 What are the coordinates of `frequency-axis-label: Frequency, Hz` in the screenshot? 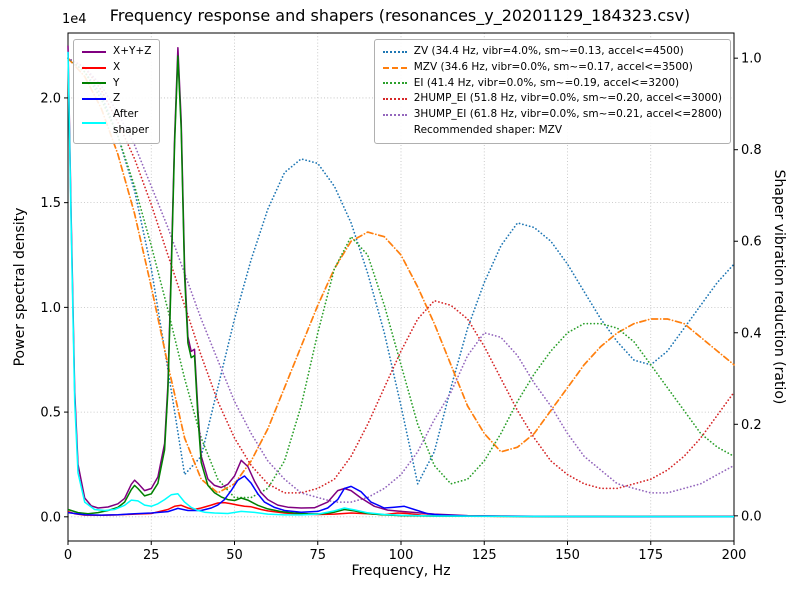 It's located at (401, 571).